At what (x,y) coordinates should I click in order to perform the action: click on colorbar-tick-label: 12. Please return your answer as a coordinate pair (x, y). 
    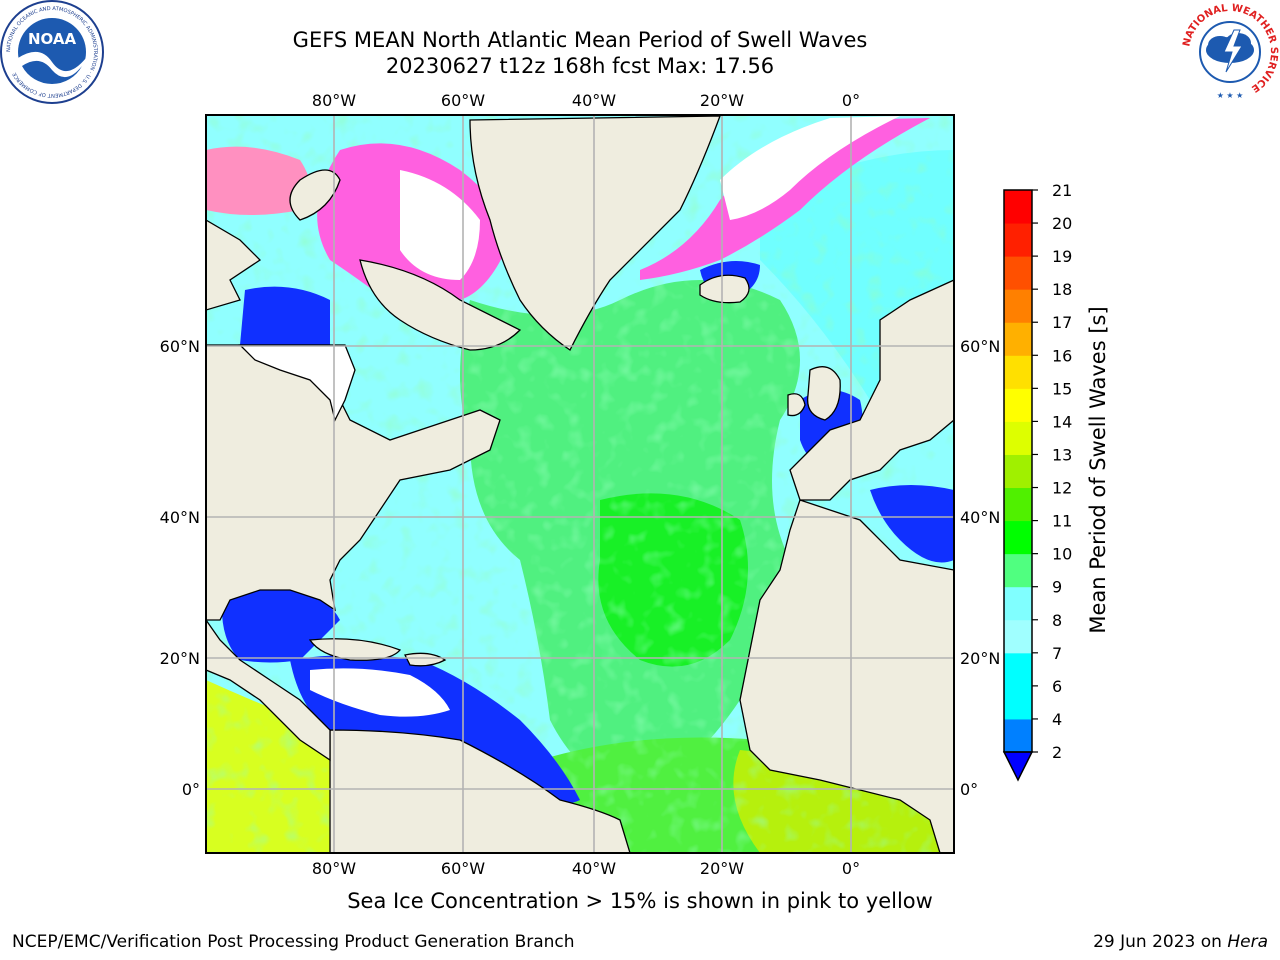
    Looking at the image, I should click on (1062, 488).